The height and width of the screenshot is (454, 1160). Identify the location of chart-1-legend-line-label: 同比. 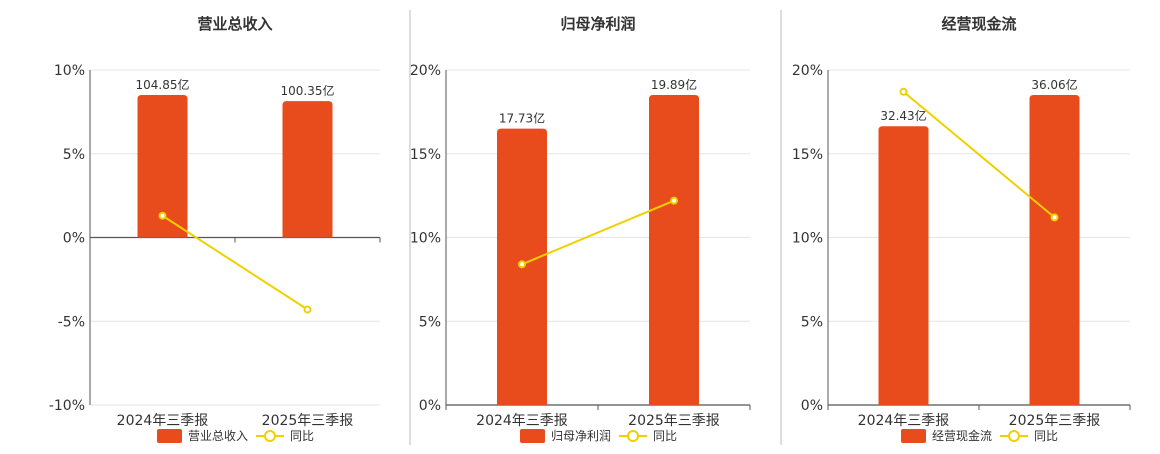
(302, 436).